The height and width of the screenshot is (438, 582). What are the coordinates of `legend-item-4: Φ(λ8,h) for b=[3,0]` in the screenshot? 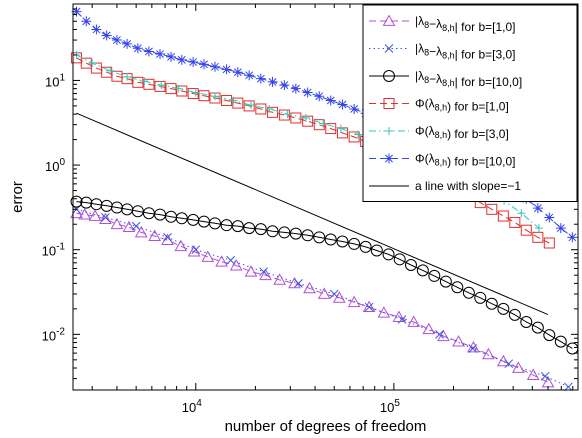 It's located at (439, 132).